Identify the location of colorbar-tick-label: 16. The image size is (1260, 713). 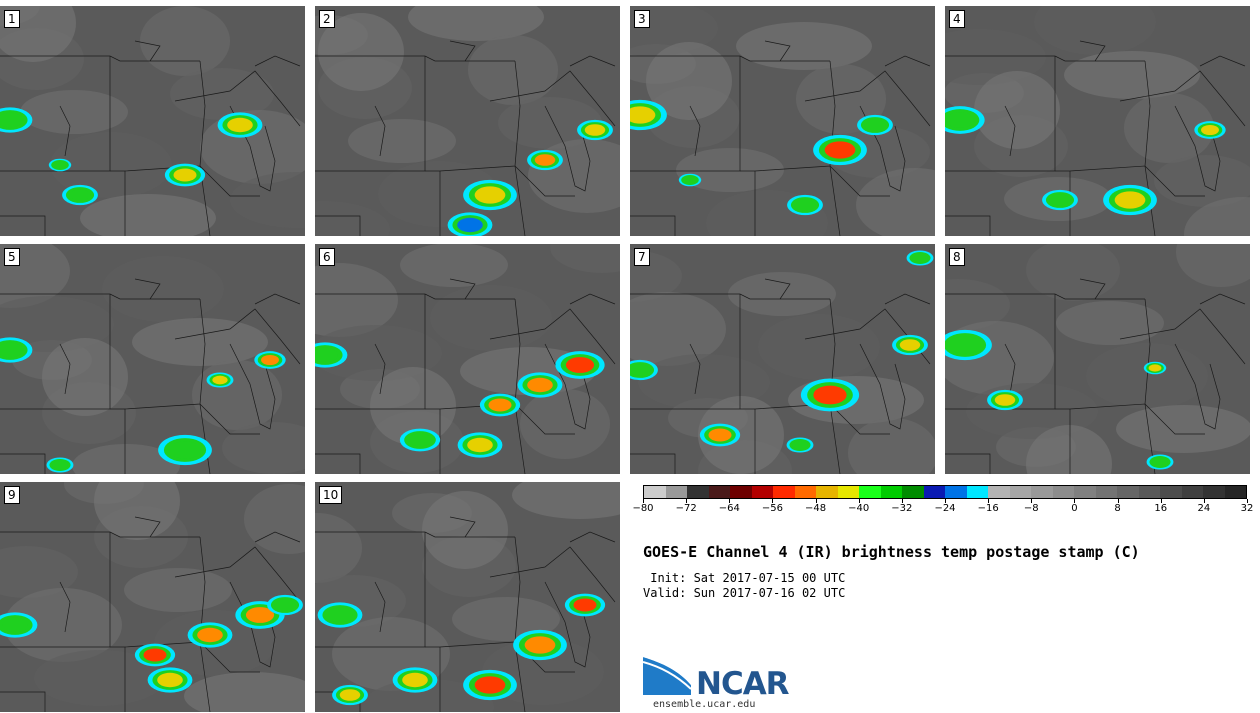
(1161, 508).